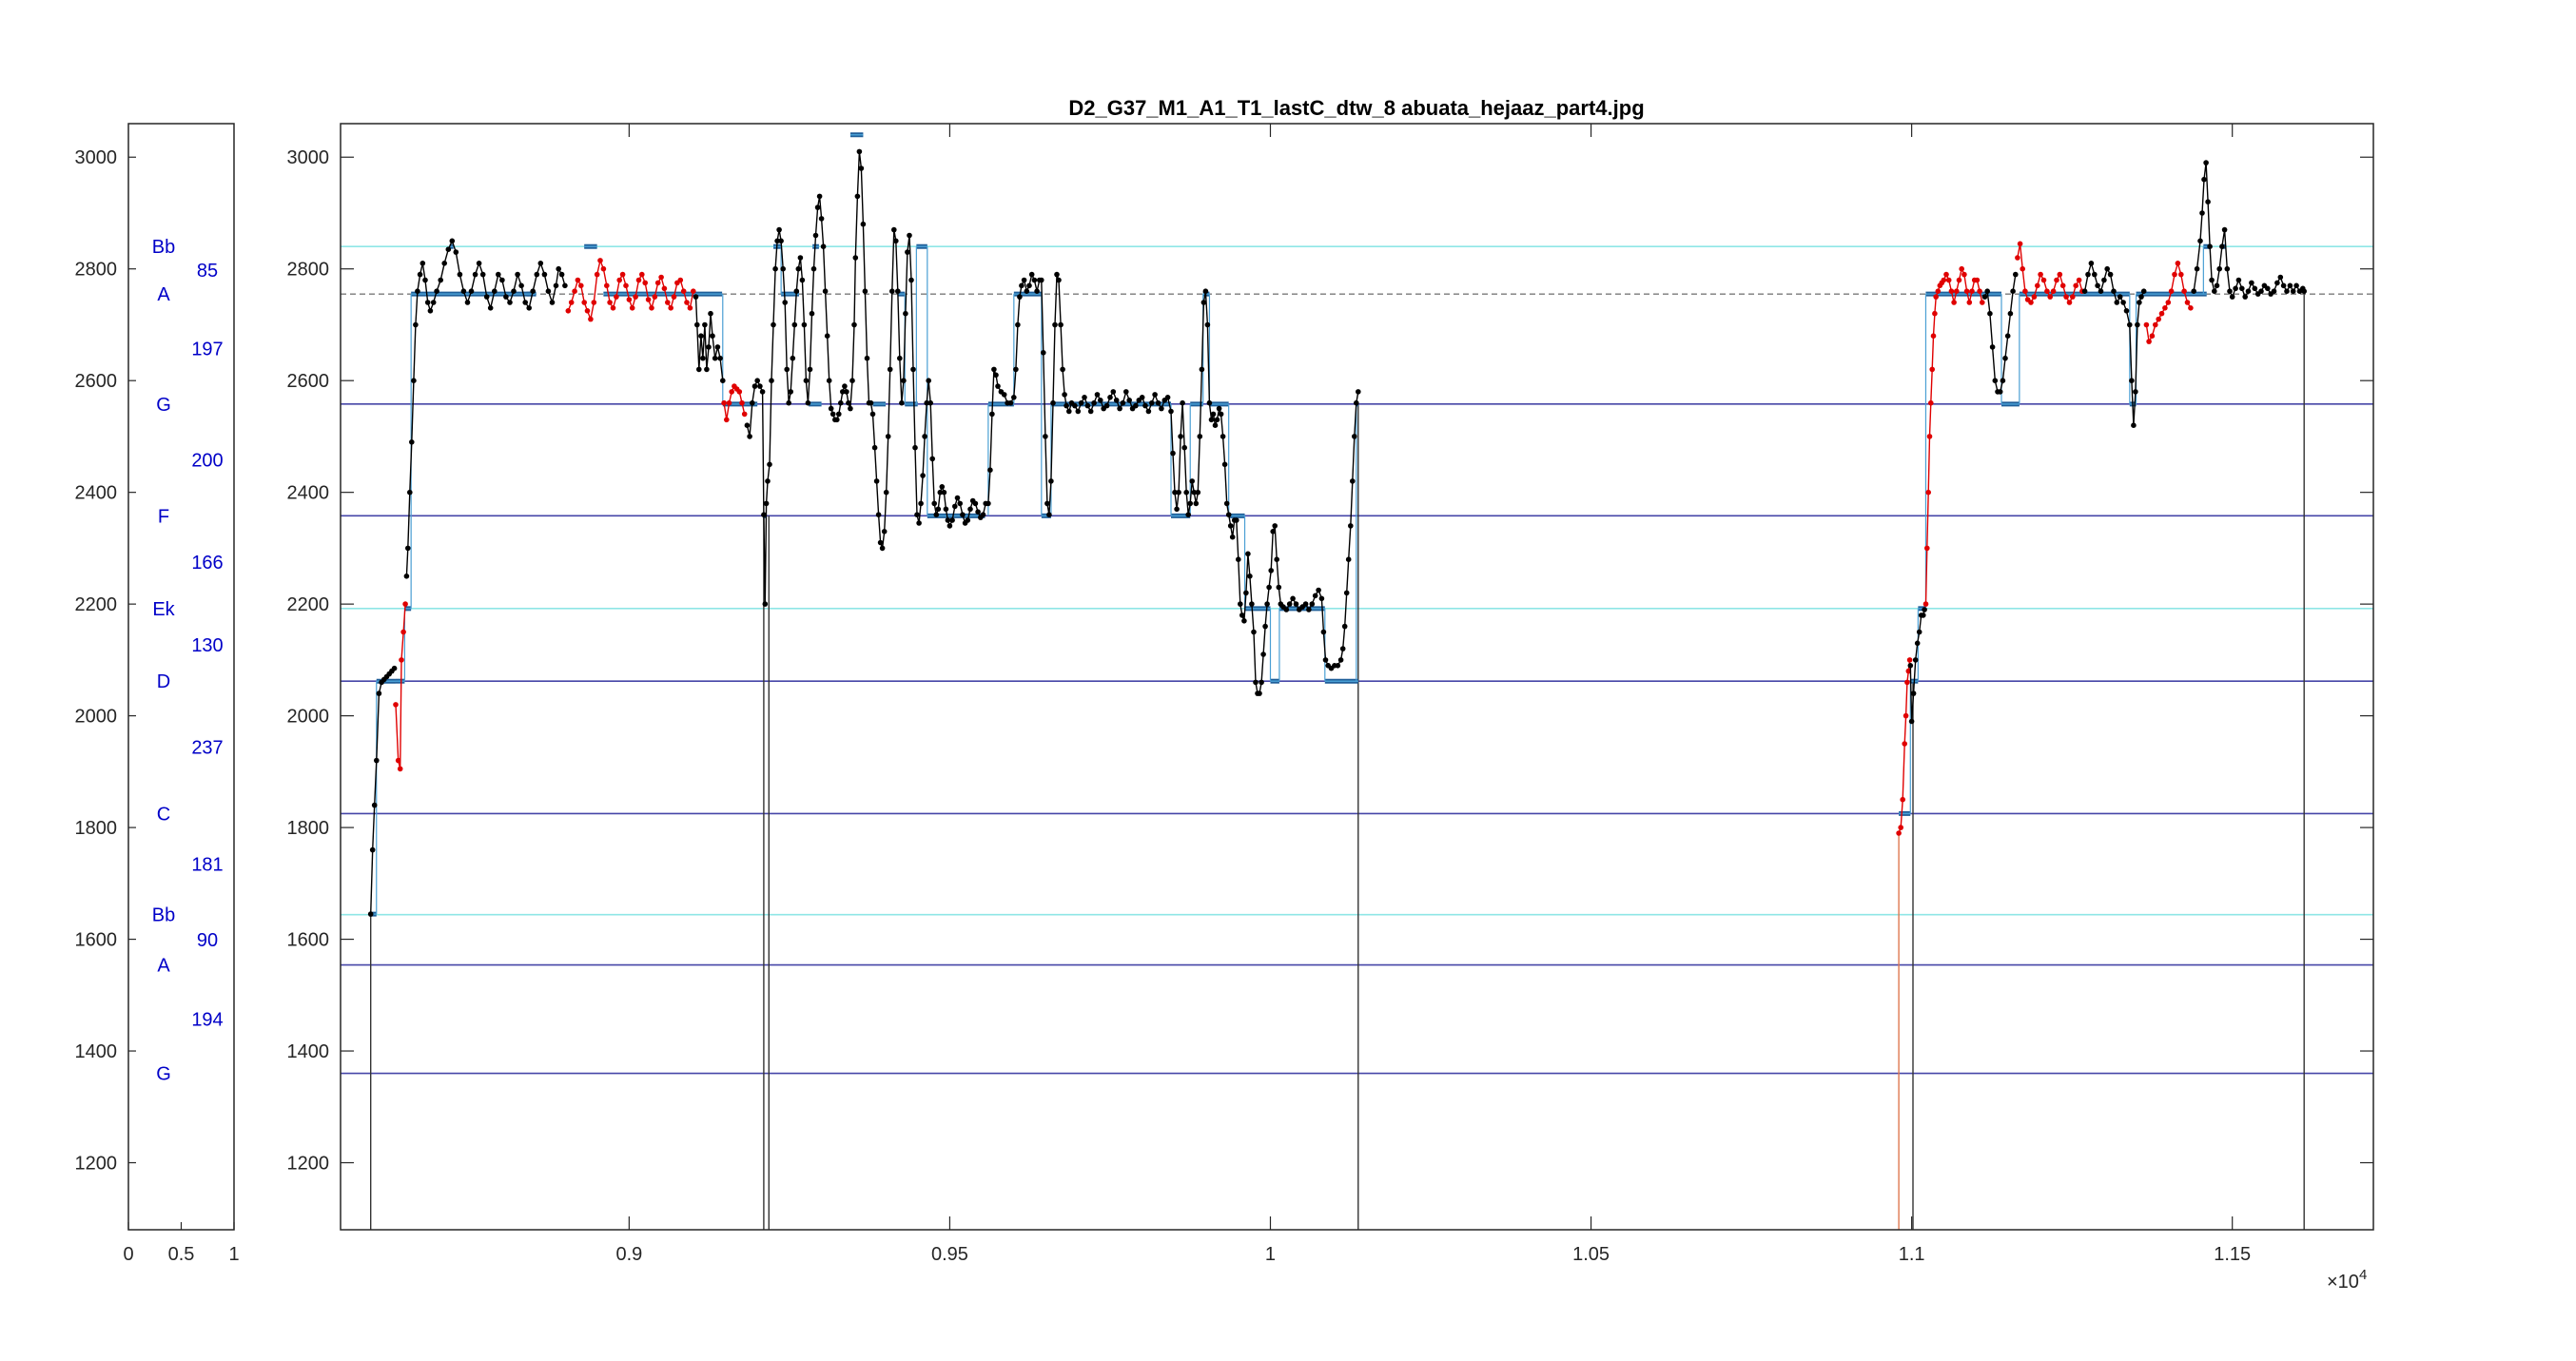  I want to click on pitch-plot-y-tick-label: 1400, so click(309, 1051).